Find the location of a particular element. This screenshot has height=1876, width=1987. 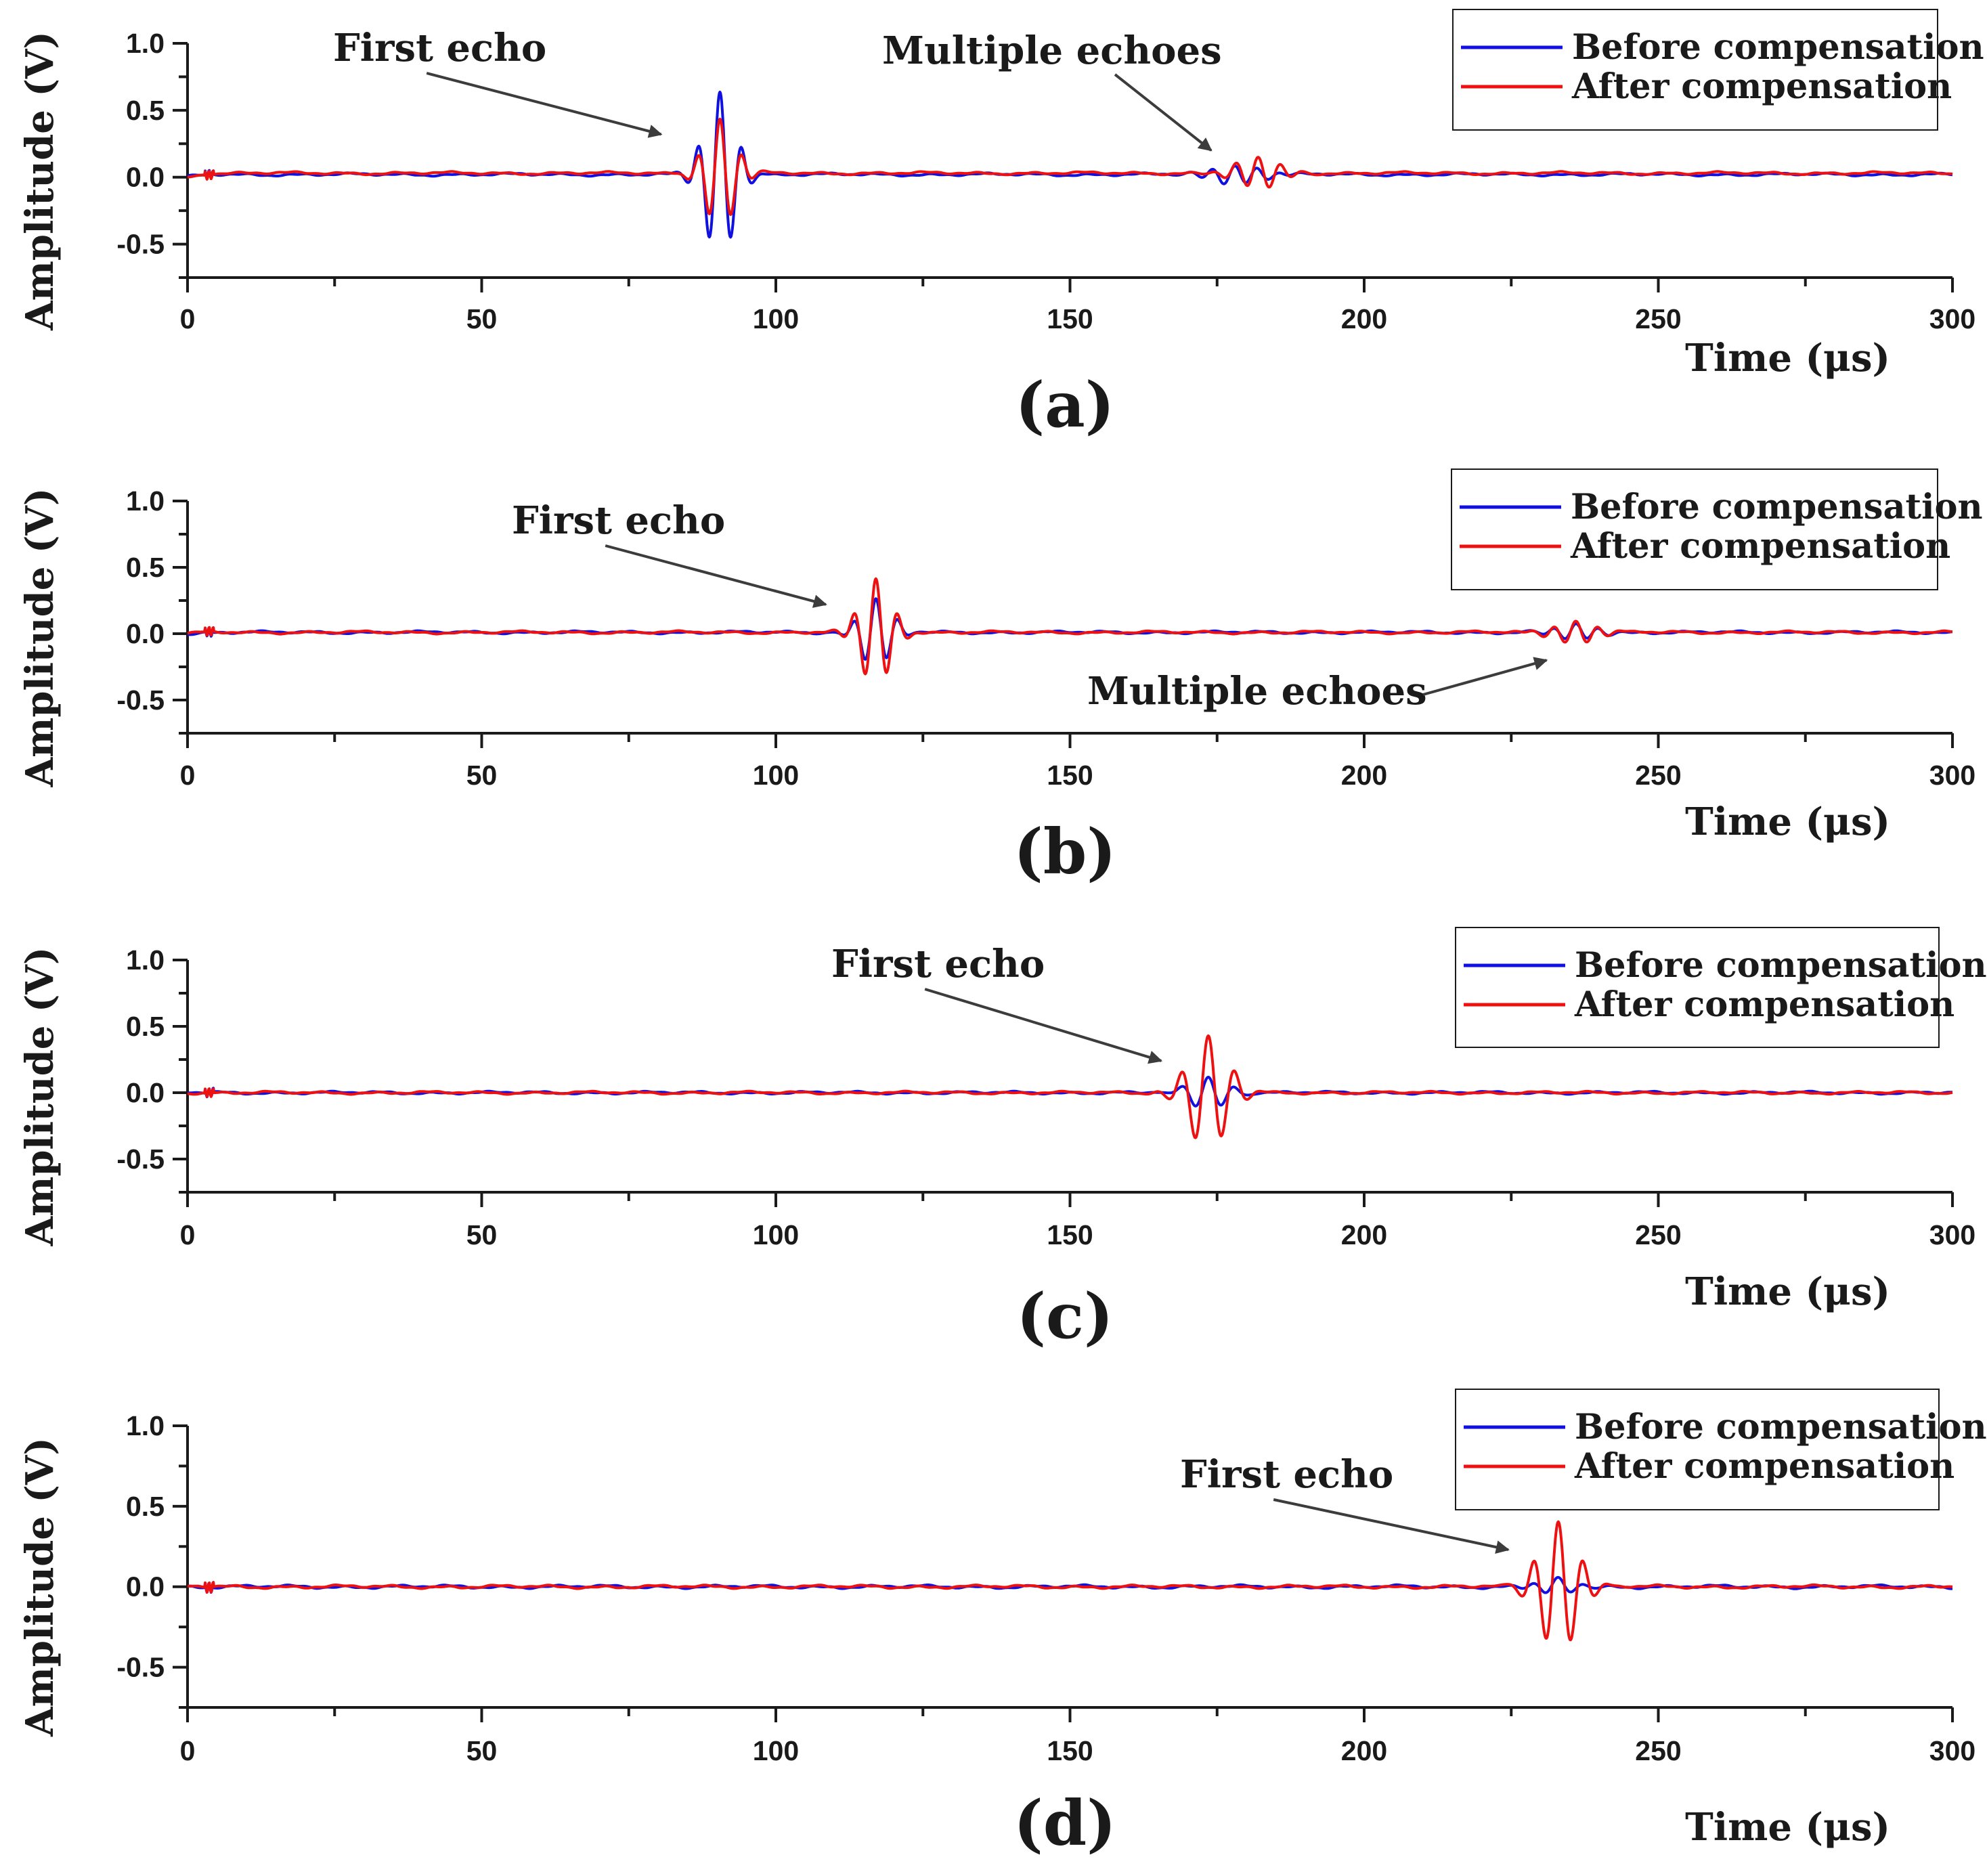

panel-label: (a) is located at coordinates (1065, 404).